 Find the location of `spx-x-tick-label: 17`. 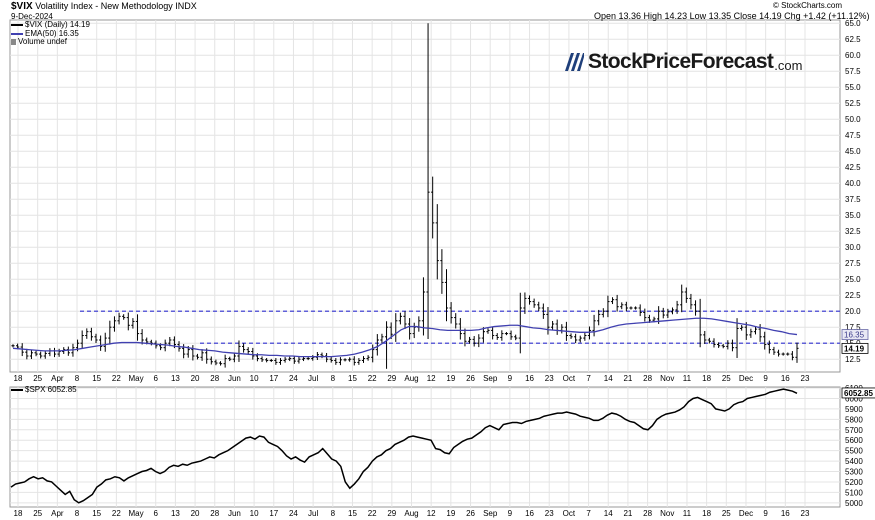

spx-x-tick-label: 17 is located at coordinates (273, 513).